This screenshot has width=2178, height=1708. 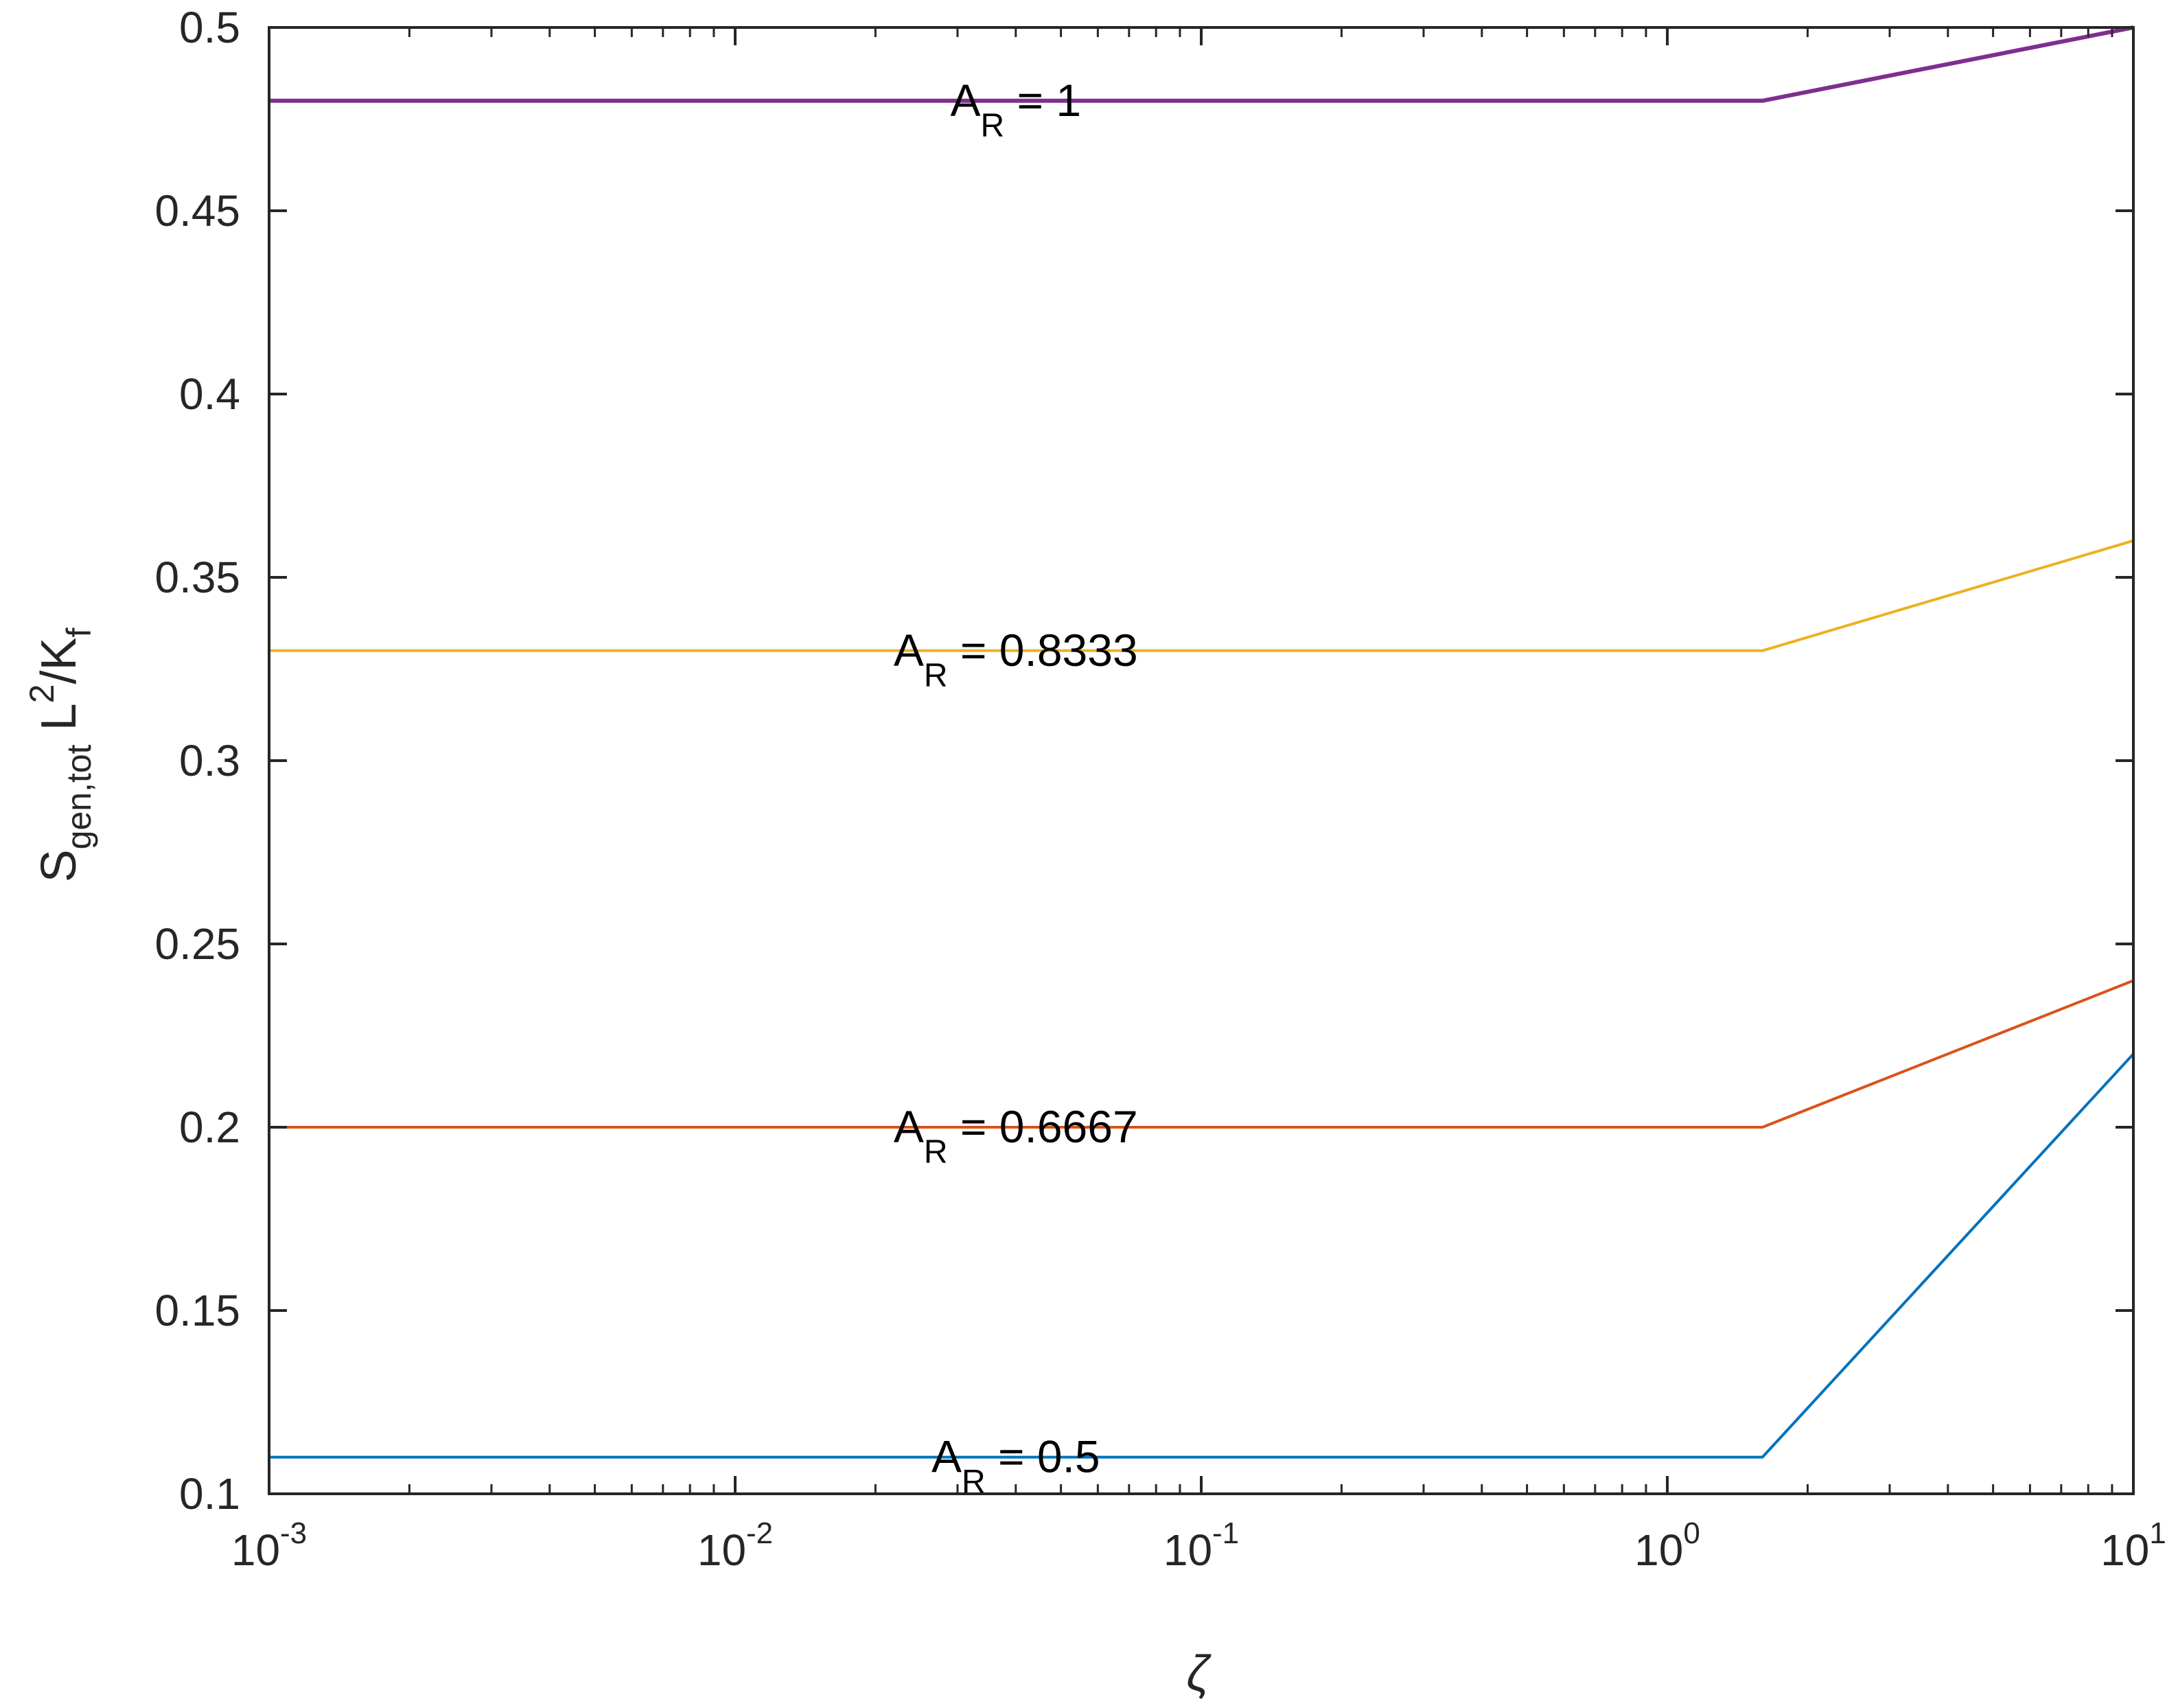 I want to click on series-label-3: AR = 1, so click(x=1015, y=110).